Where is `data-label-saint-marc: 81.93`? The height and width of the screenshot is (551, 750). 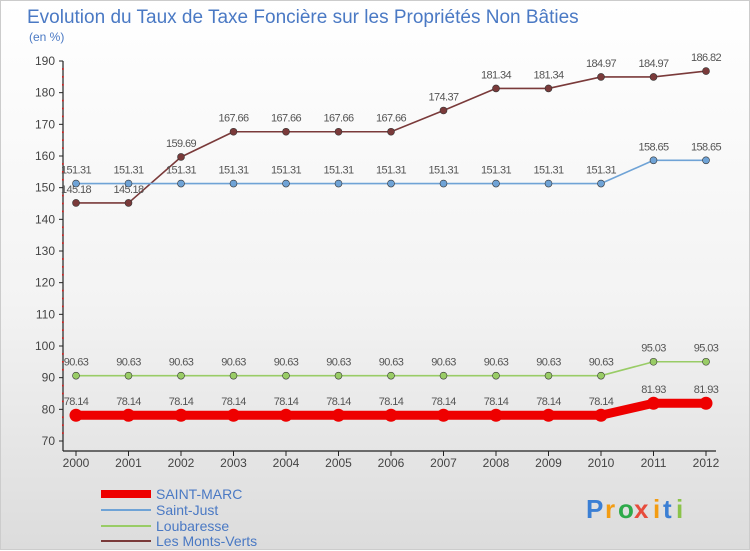
data-label-saint-marc: 81.93 is located at coordinates (706, 390).